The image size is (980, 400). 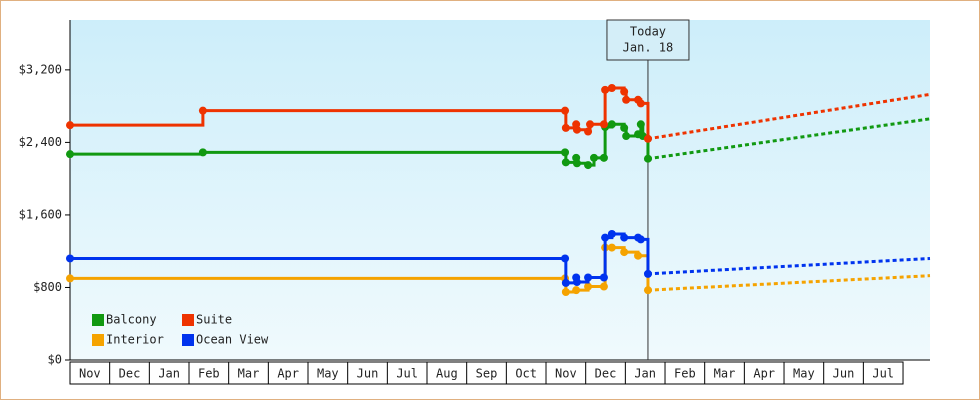 What do you see at coordinates (40, 69) in the screenshot?
I see `y-tick-label: $3,200` at bounding box center [40, 69].